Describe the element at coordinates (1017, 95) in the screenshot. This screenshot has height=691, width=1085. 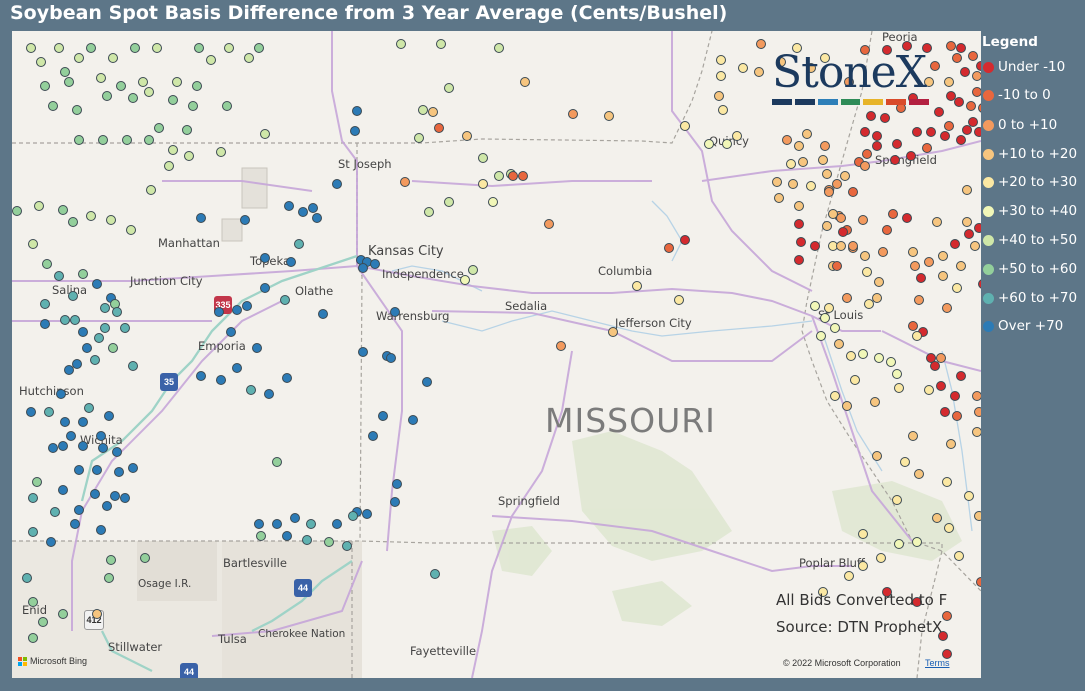
I see `legend-item: -10 to 0` at that location.